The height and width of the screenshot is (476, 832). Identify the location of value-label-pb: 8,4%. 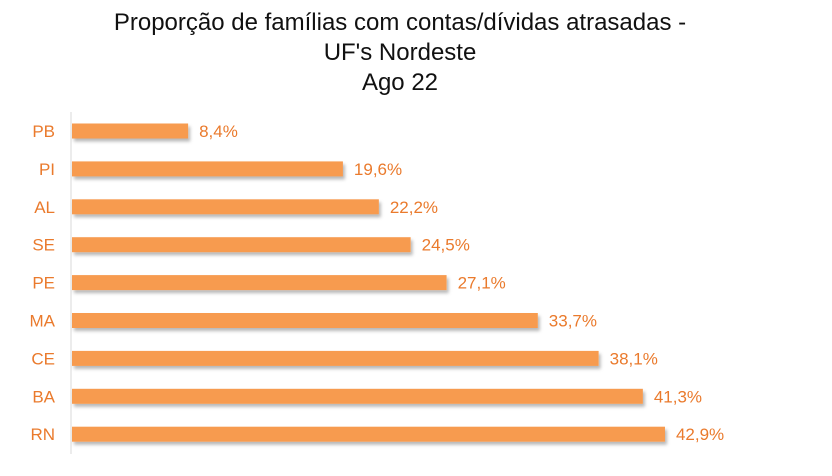
(218, 131).